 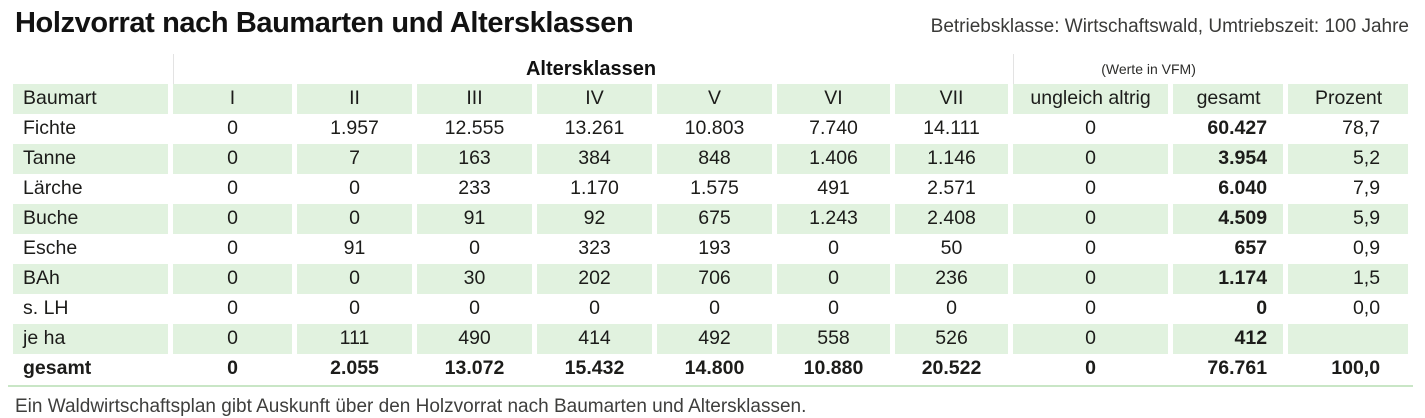 I want to click on table-cell: 7,9, so click(x=1348, y=189).